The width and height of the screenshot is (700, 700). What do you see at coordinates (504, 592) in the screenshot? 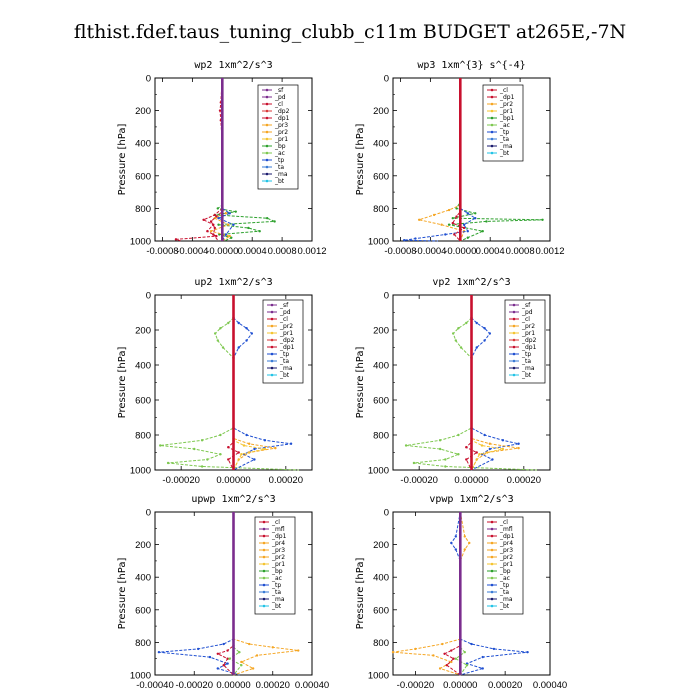
I see `legend-label: _ta` at bounding box center [504, 592].